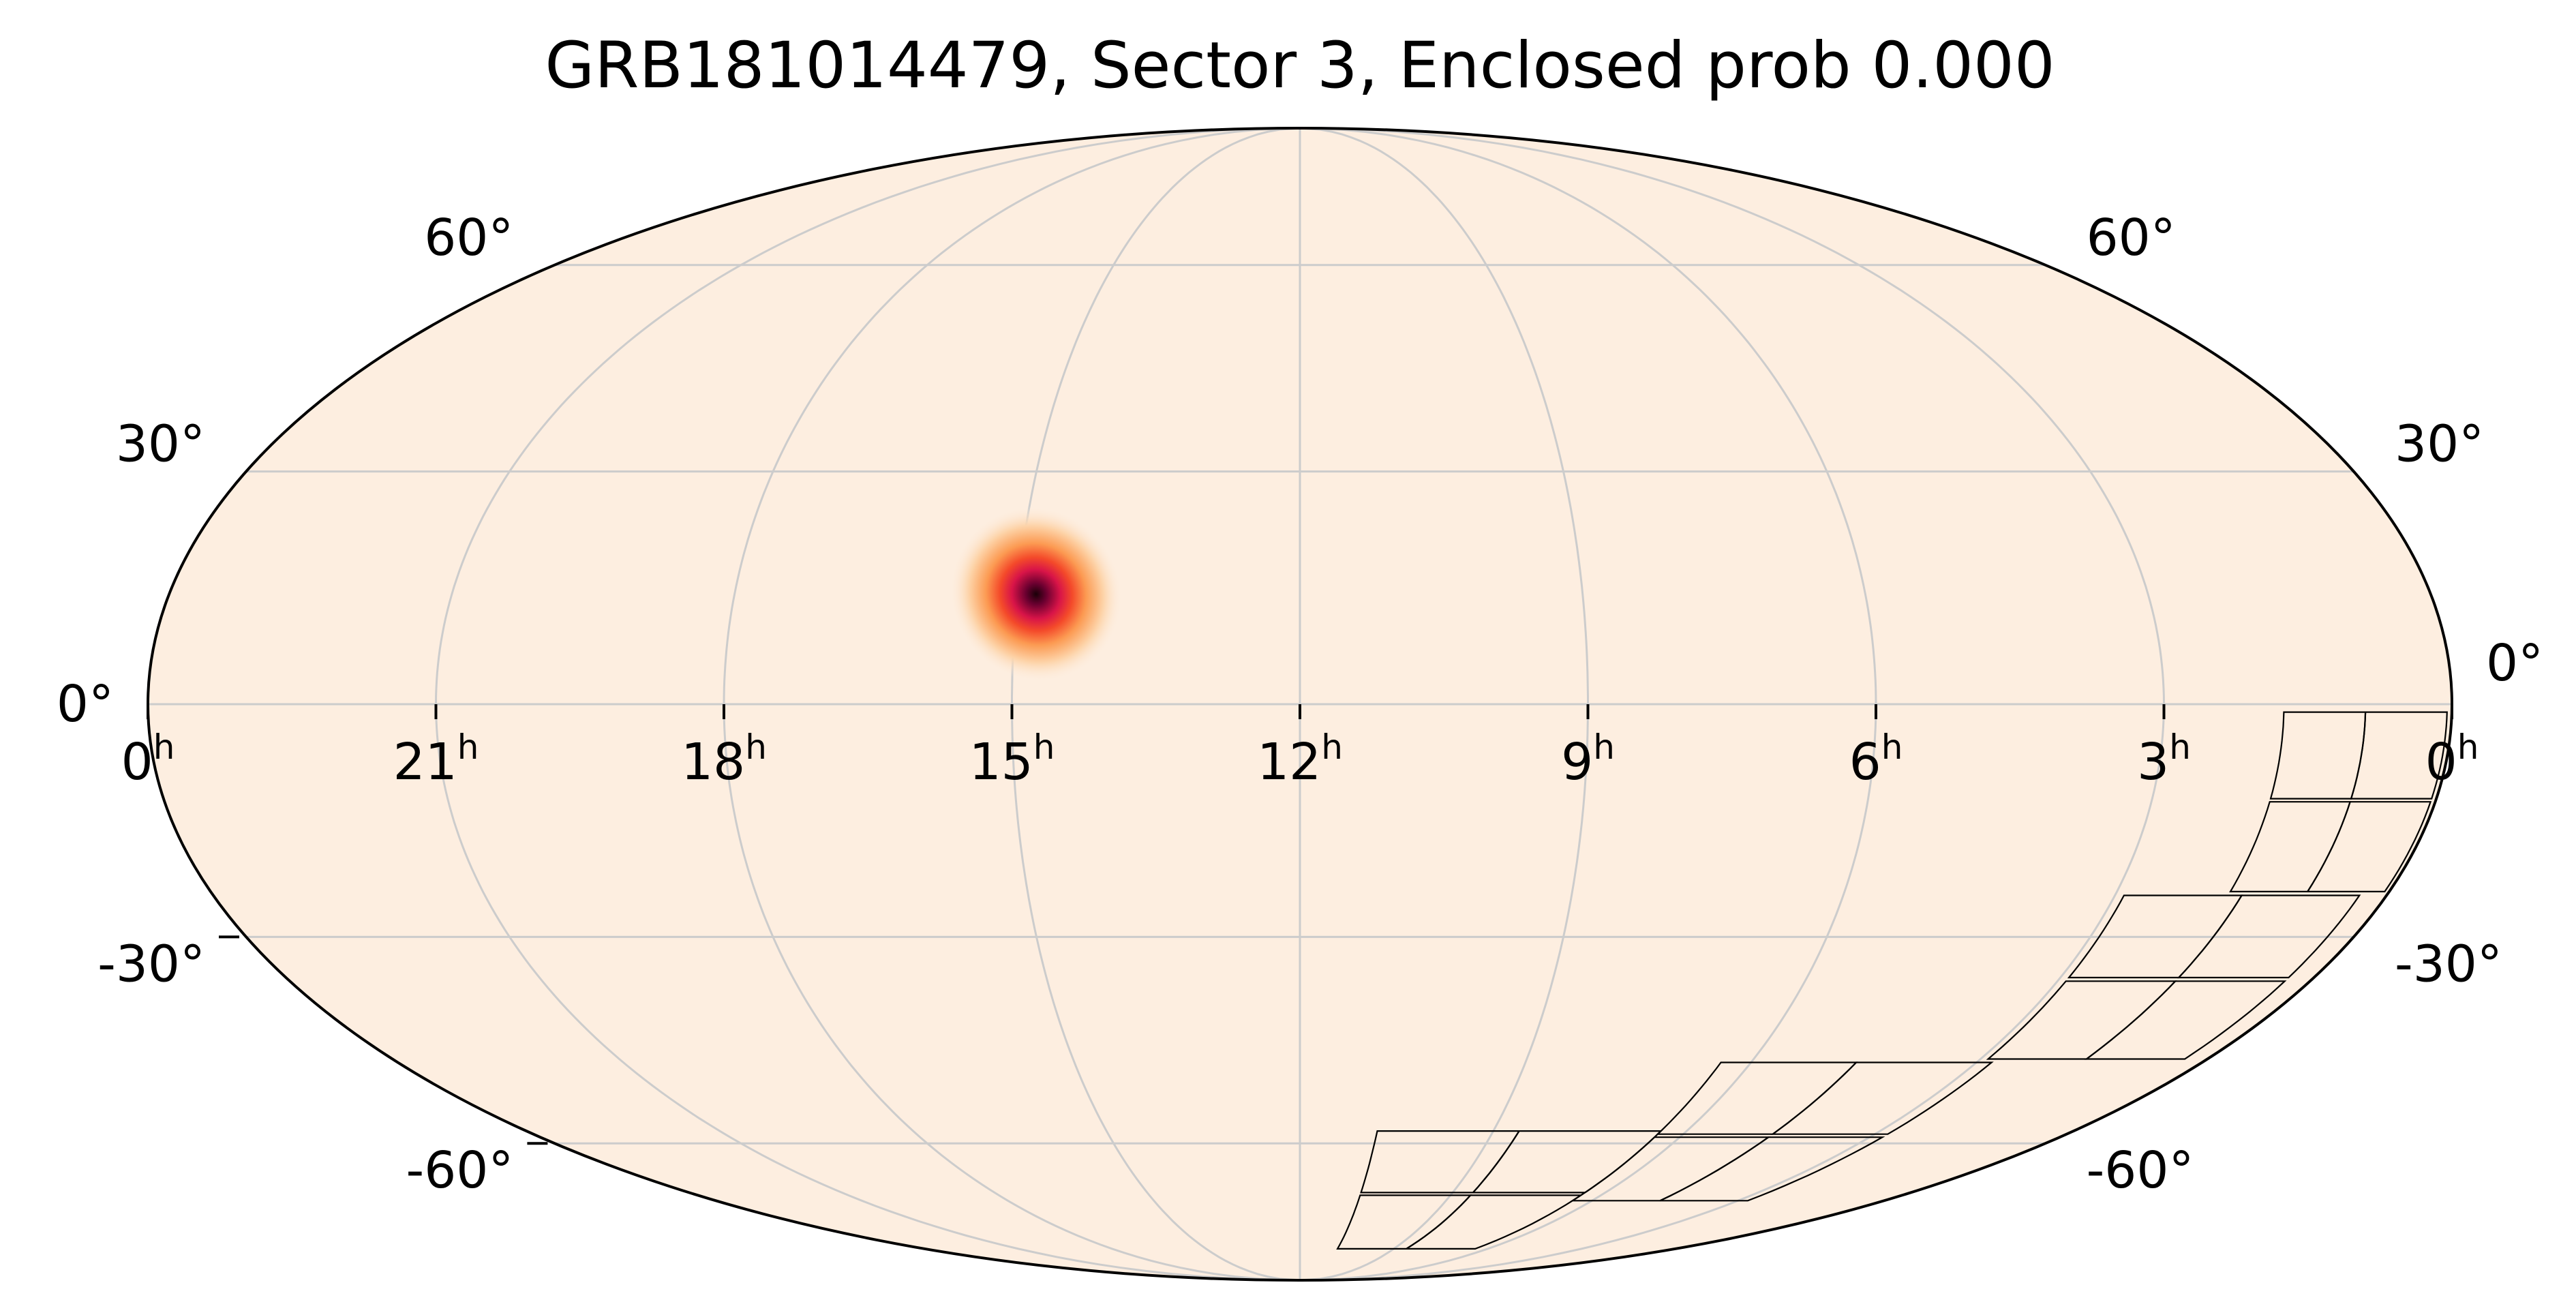 The image size is (2576, 1315). I want to click on probability-map, so click(1036, 594).